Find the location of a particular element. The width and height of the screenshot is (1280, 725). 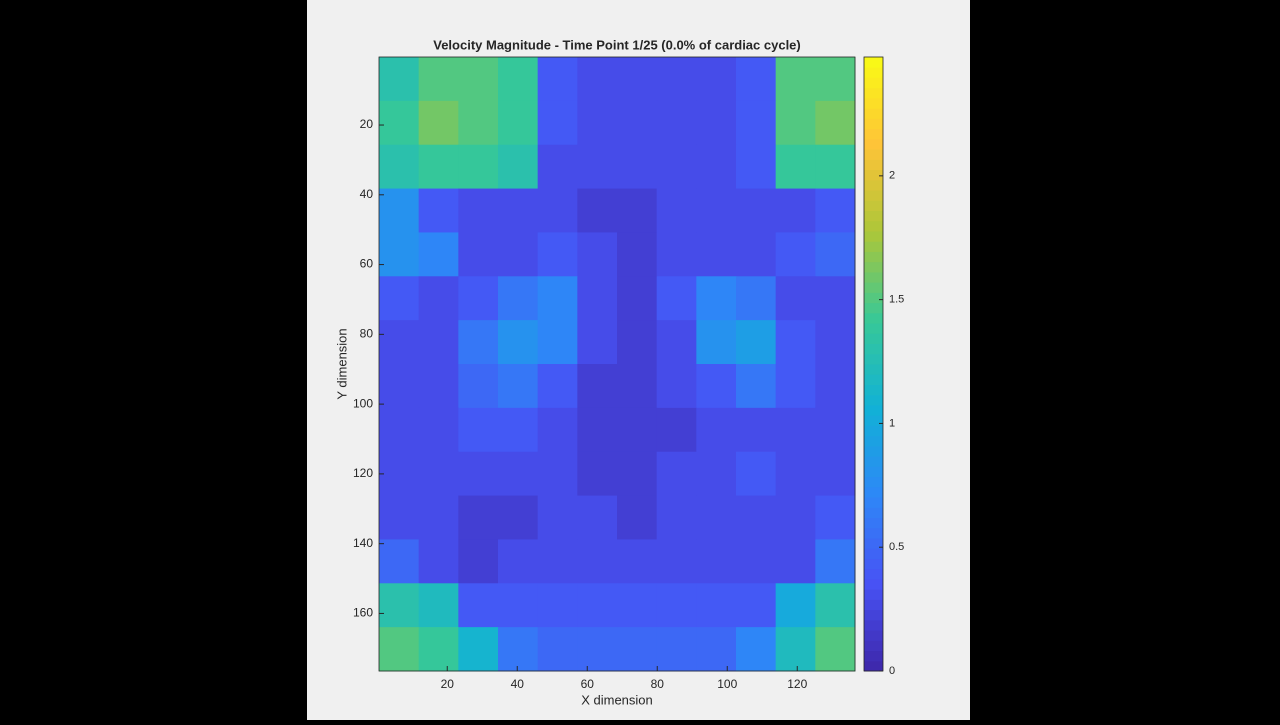

x-tick-label: 120 is located at coordinates (797, 684).